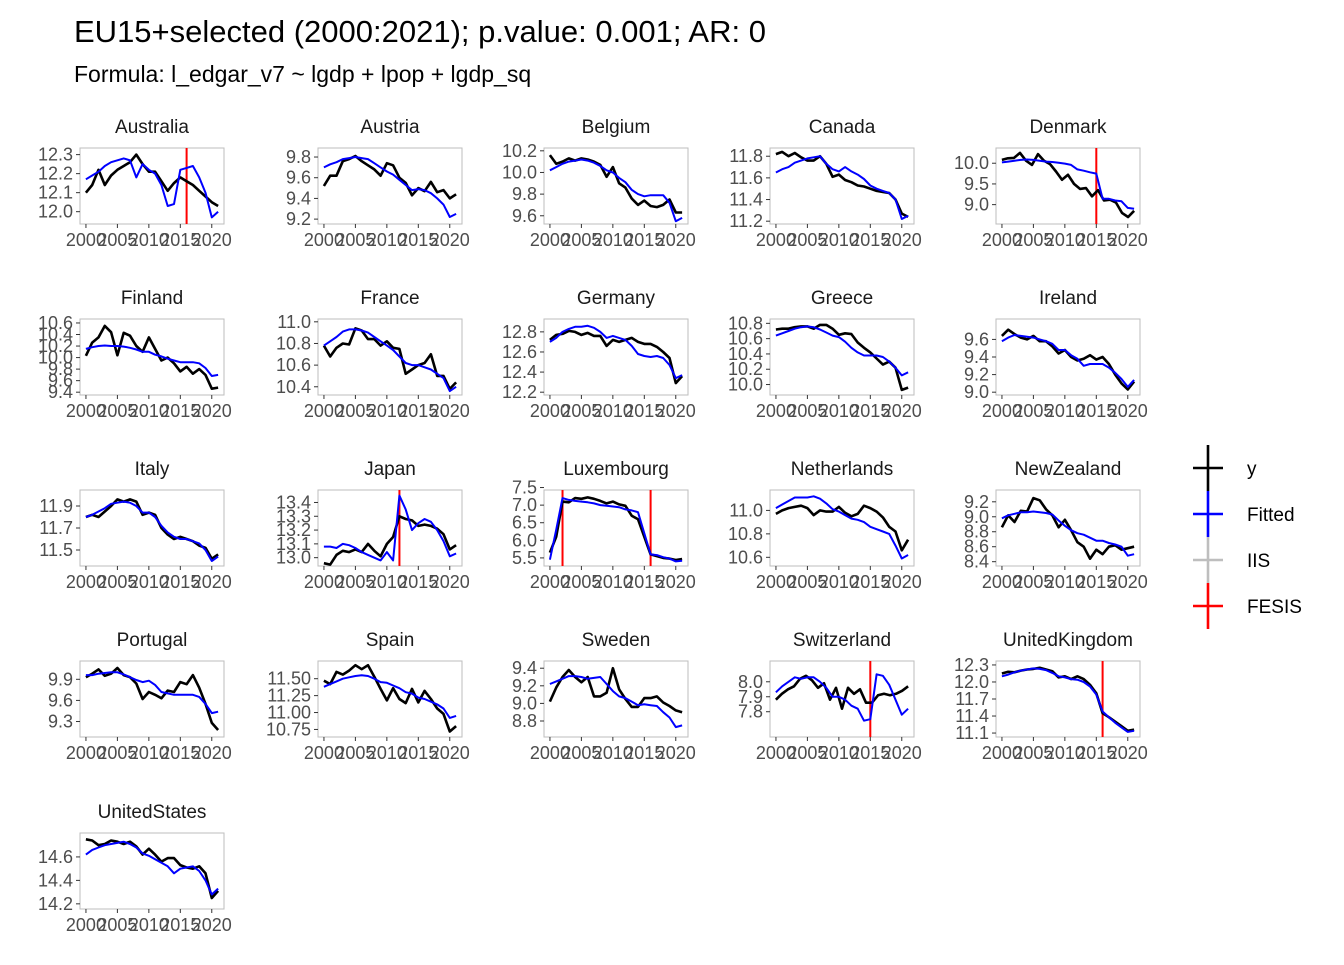  Describe the element at coordinates (976, 532) in the screenshot. I see `y-tick-label: 8.8` at that location.